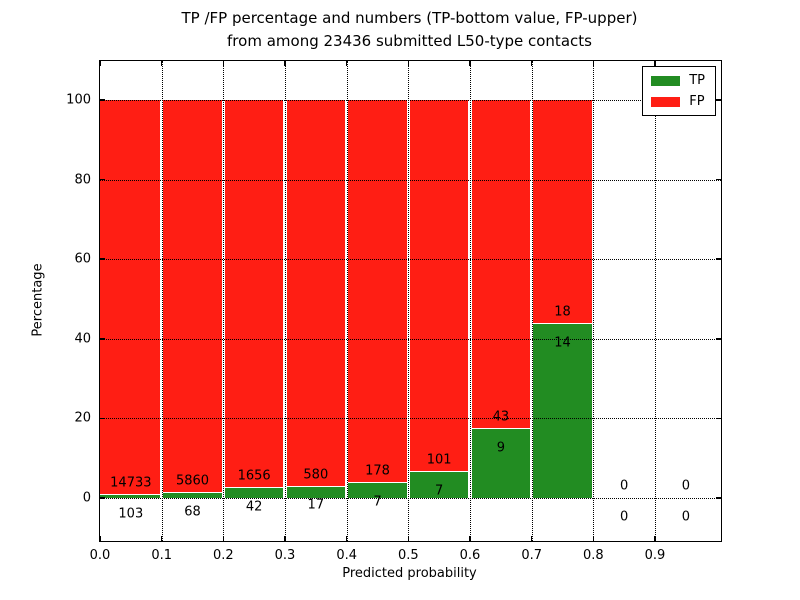  Describe the element at coordinates (532, 555) in the screenshot. I see `x-tick-label: 0.7` at that location.